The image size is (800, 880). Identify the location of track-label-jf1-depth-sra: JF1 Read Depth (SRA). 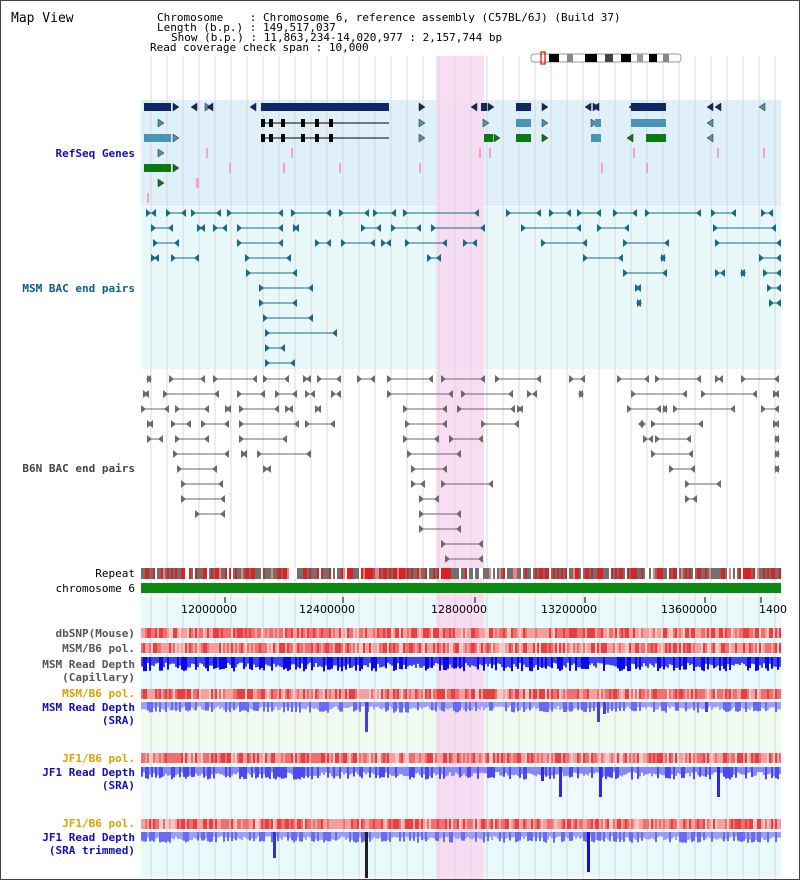
(88, 779).